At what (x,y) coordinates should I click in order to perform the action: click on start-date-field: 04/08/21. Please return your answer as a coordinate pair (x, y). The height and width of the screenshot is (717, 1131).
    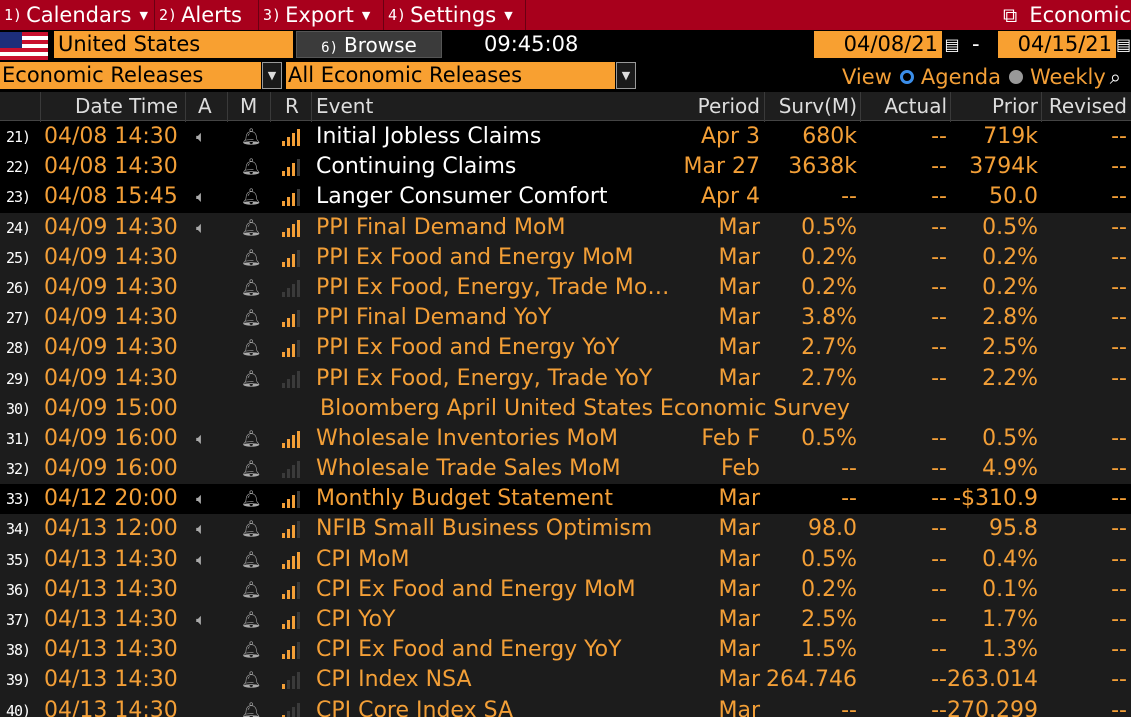
    Looking at the image, I should click on (878, 44).